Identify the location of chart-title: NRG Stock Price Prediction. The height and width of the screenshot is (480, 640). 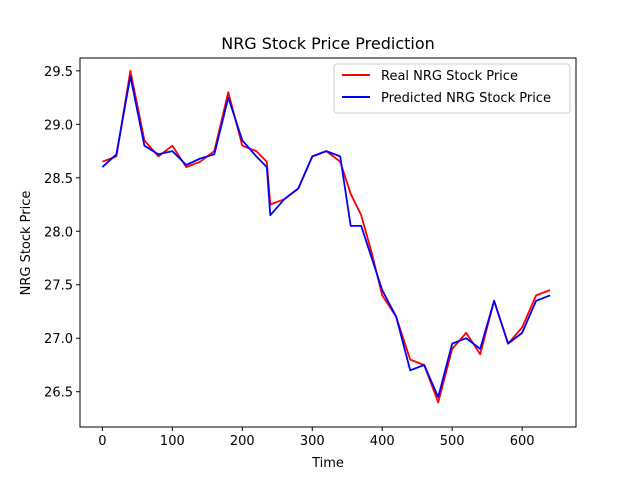
(328, 43).